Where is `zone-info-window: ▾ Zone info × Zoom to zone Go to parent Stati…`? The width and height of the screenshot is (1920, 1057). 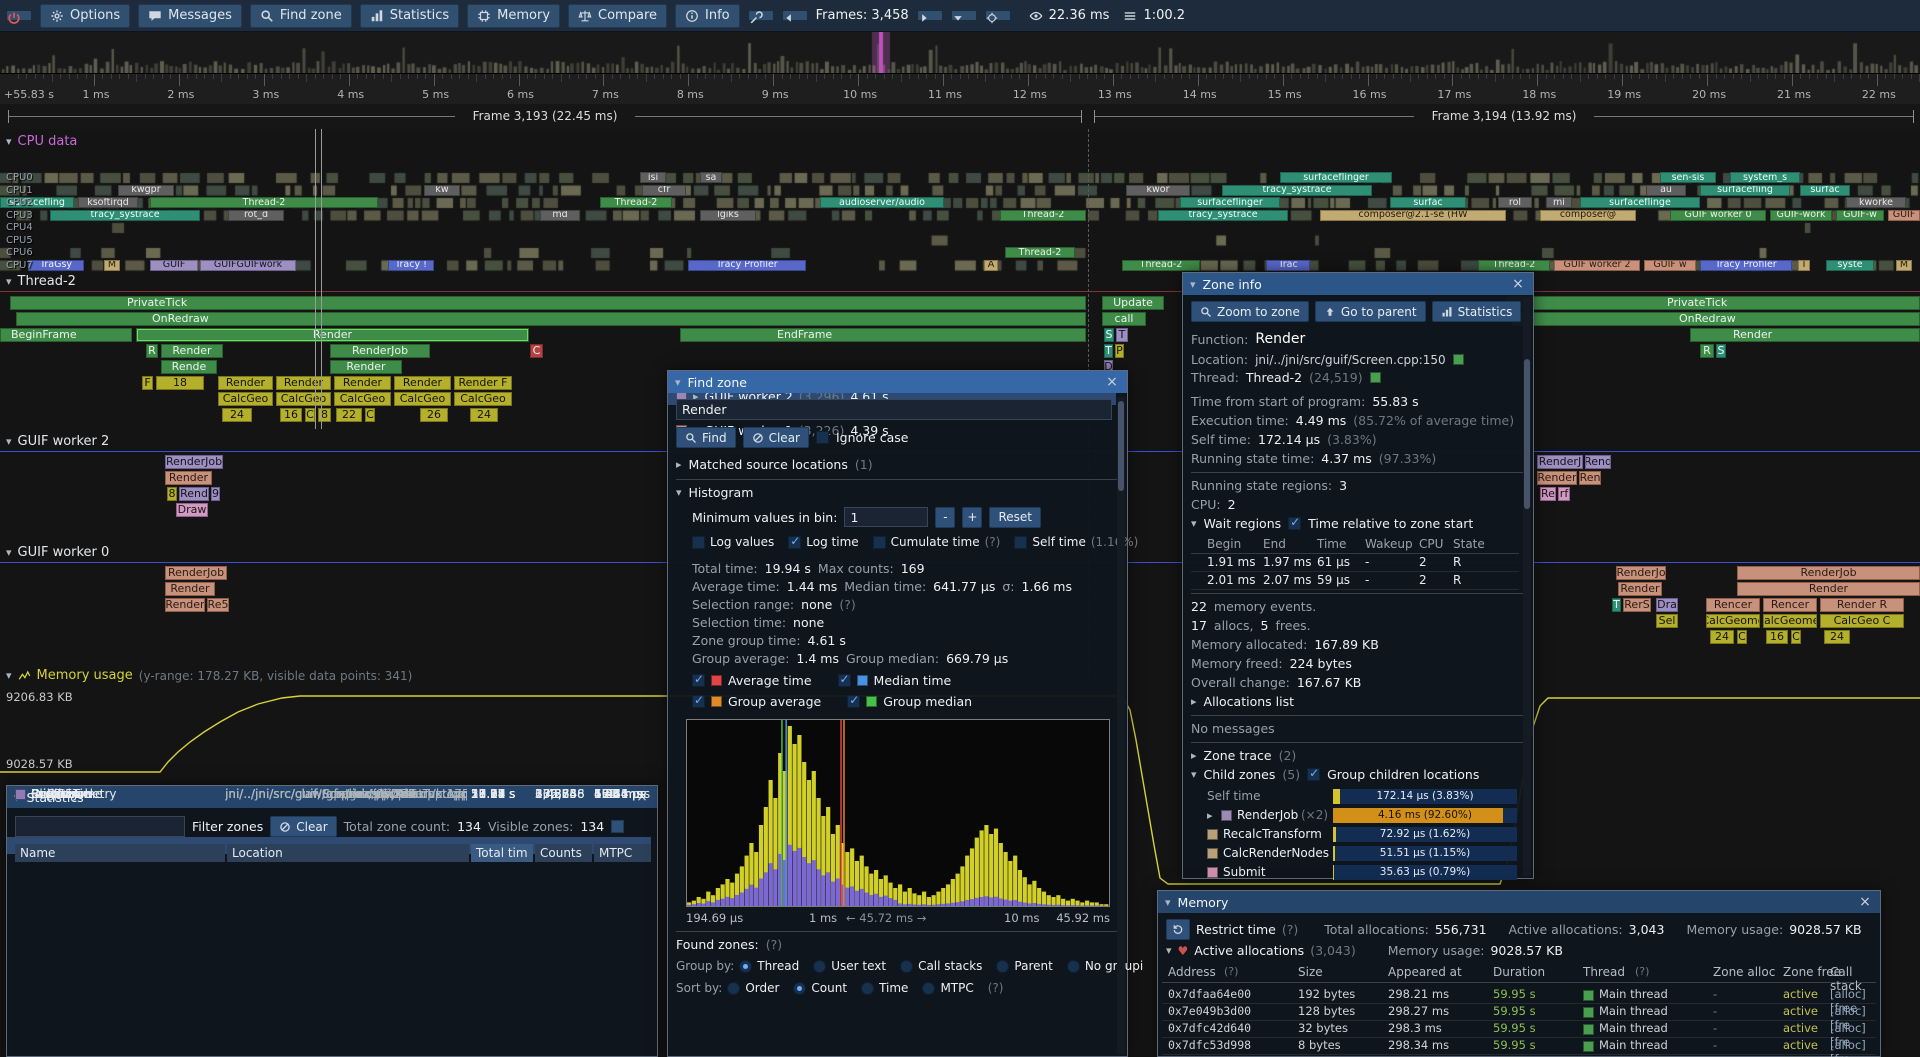 zone-info-window: ▾ Zone info × Zoom to zone Go to parent Stati… is located at coordinates (1358, 576).